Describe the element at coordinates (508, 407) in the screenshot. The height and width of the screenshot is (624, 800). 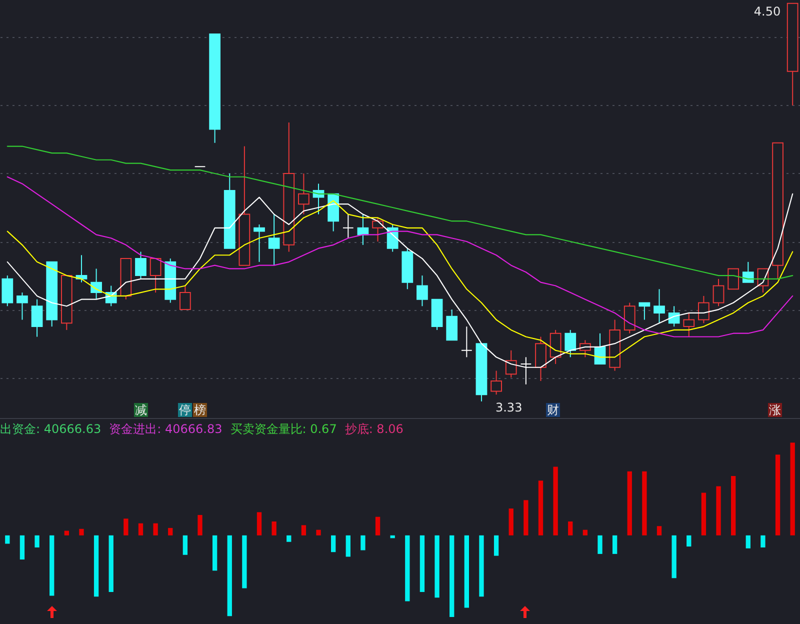
I see `annotation: 3.33` at that location.